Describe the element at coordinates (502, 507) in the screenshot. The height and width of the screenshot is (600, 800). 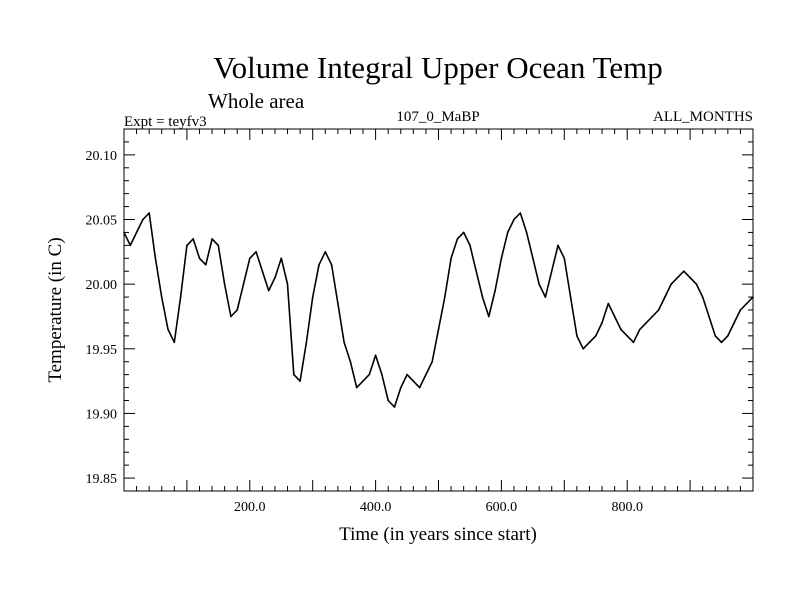
I see `x-tick-label: 600.0` at that location.